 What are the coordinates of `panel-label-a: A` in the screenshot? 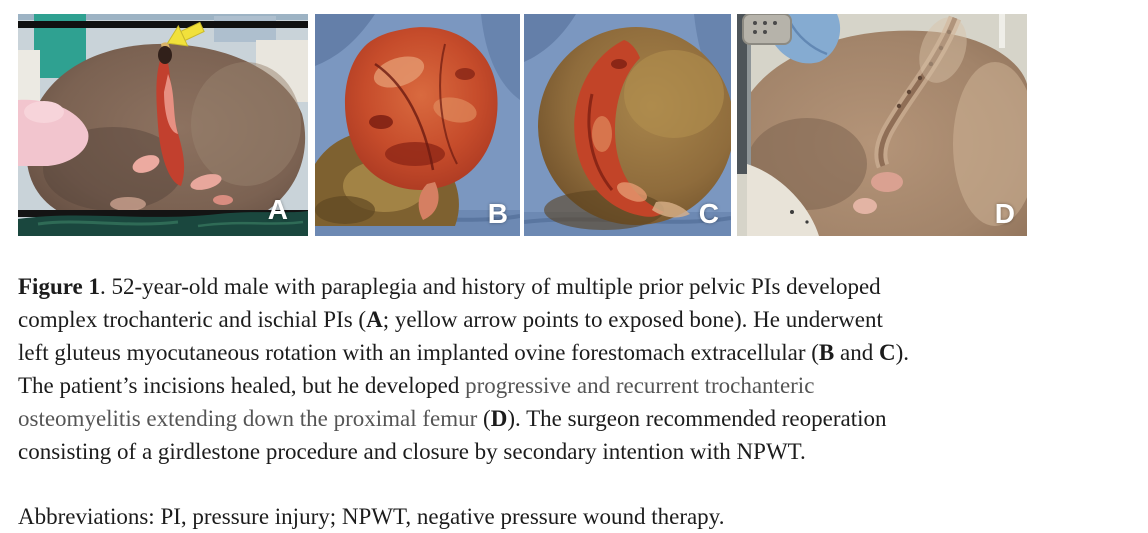 It's located at (277, 209).